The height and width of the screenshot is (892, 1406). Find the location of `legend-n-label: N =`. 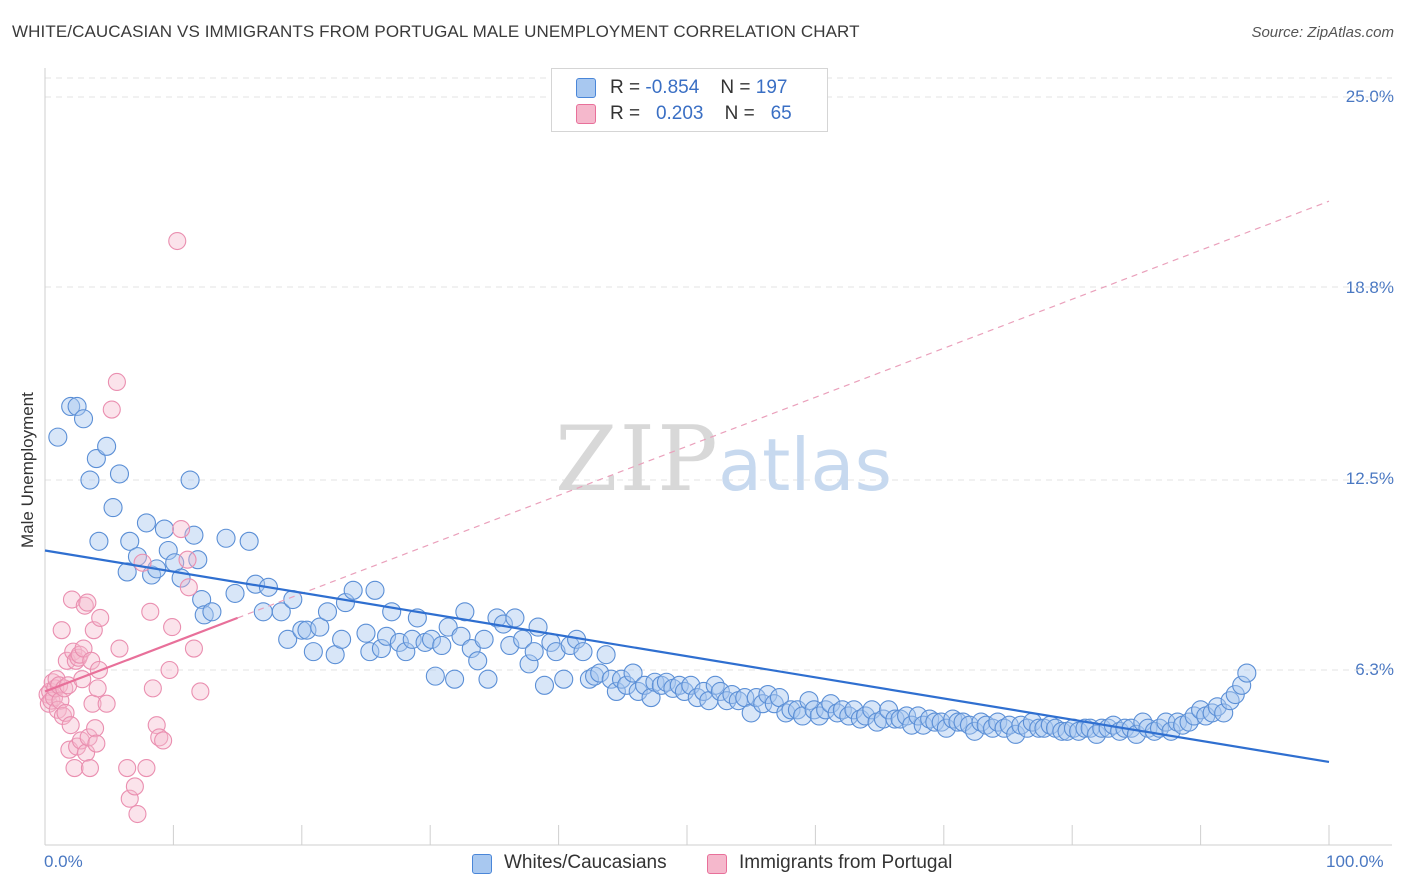

legend-n-label: N = is located at coordinates (739, 113).